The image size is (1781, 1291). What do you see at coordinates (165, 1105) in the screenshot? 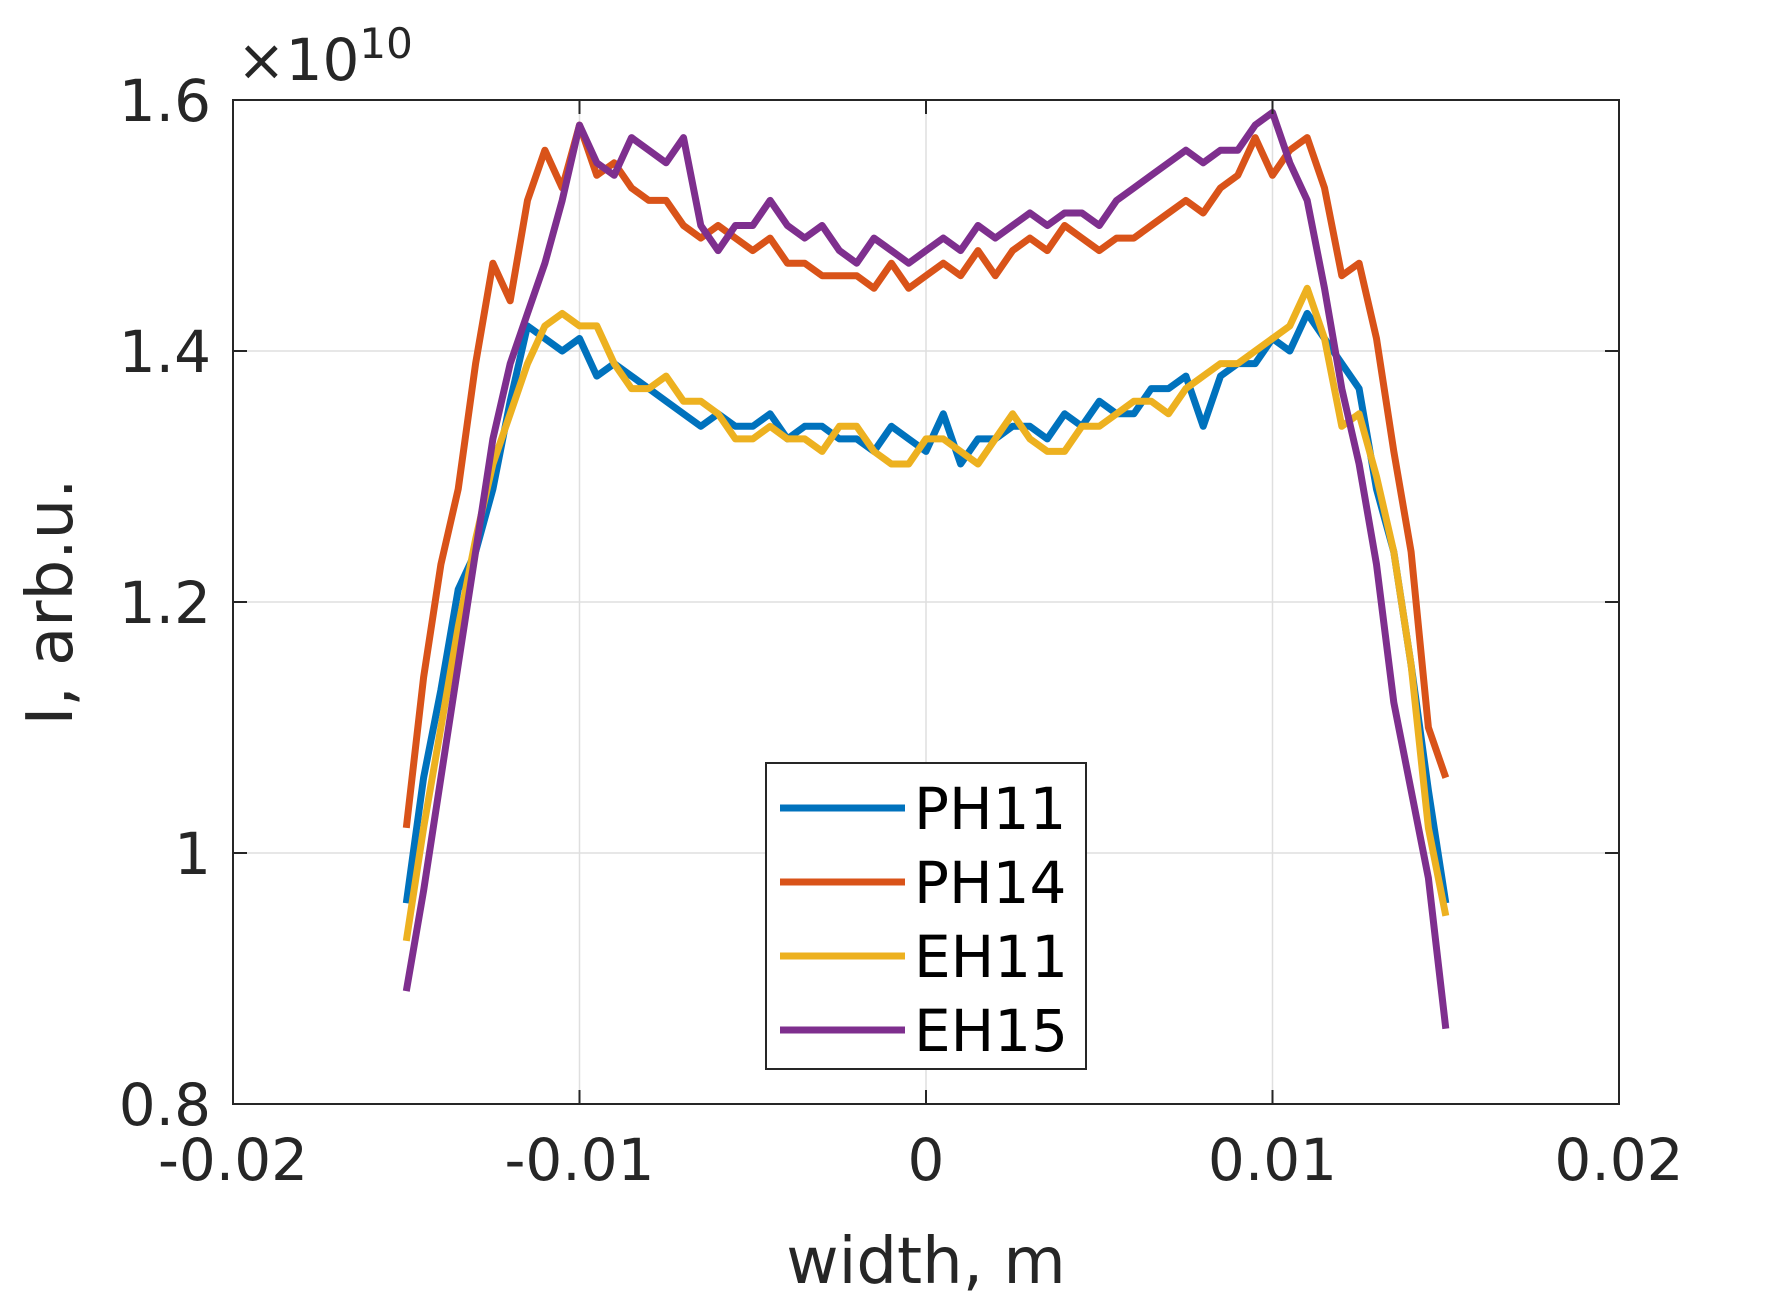
I see `y-tick-label: 0.8` at bounding box center [165, 1105].